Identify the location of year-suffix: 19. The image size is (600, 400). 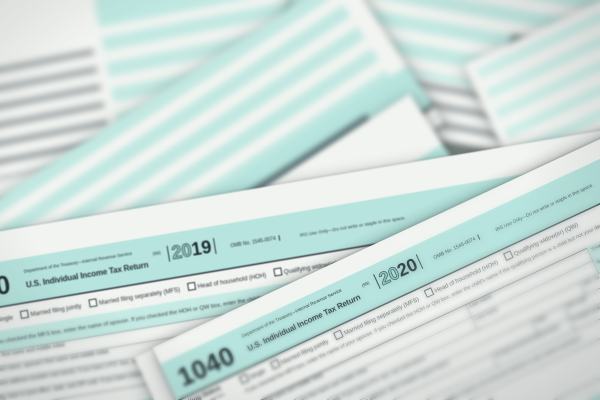
(201, 248).